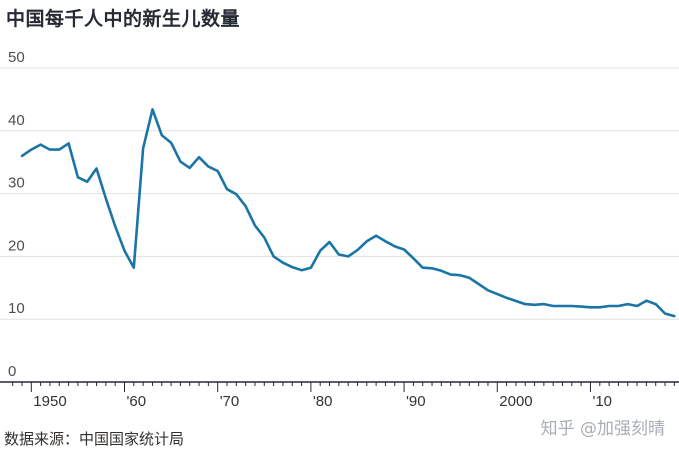 The image size is (679, 452). What do you see at coordinates (16, 245) in the screenshot?
I see `y-tick-label: 20` at bounding box center [16, 245].